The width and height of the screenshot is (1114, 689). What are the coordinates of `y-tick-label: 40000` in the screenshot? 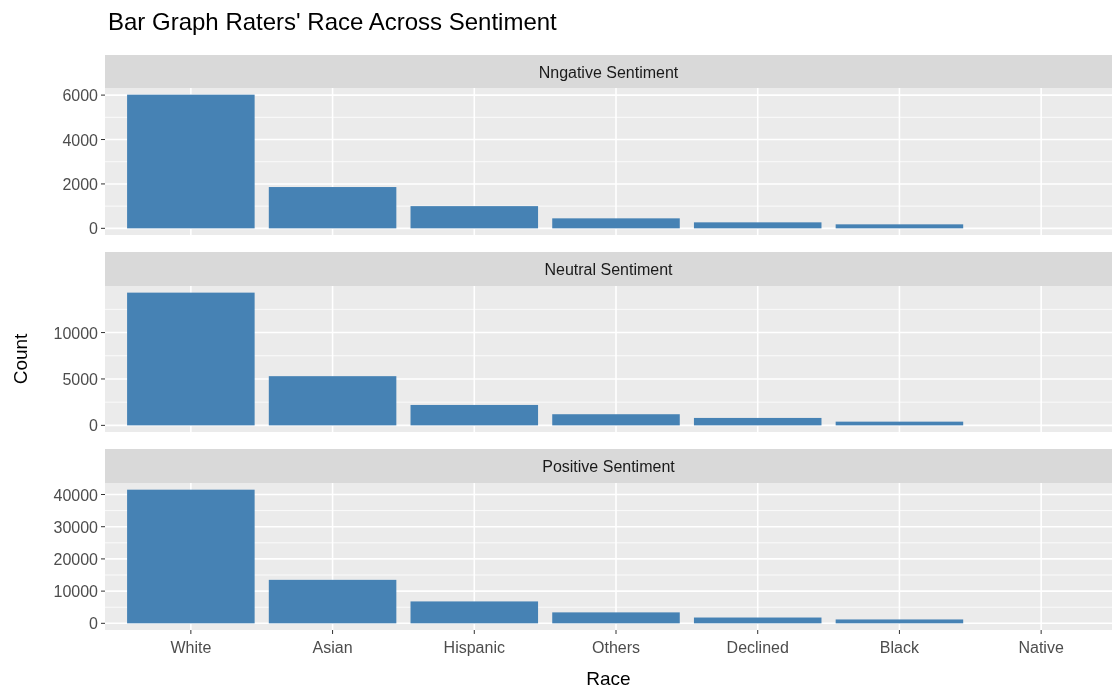 It's located at (76, 495).